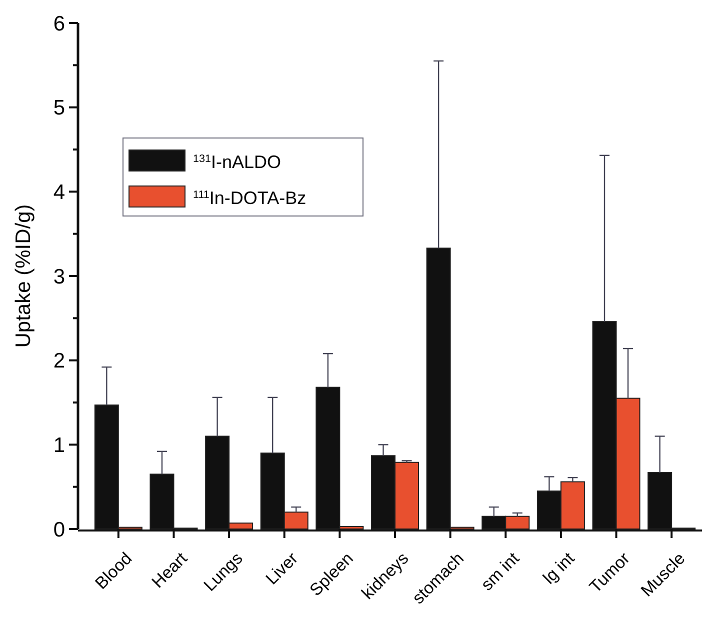 This screenshot has width=722, height=644. What do you see at coordinates (59, 276) in the screenshot?
I see `y-tick-label: 3` at bounding box center [59, 276].